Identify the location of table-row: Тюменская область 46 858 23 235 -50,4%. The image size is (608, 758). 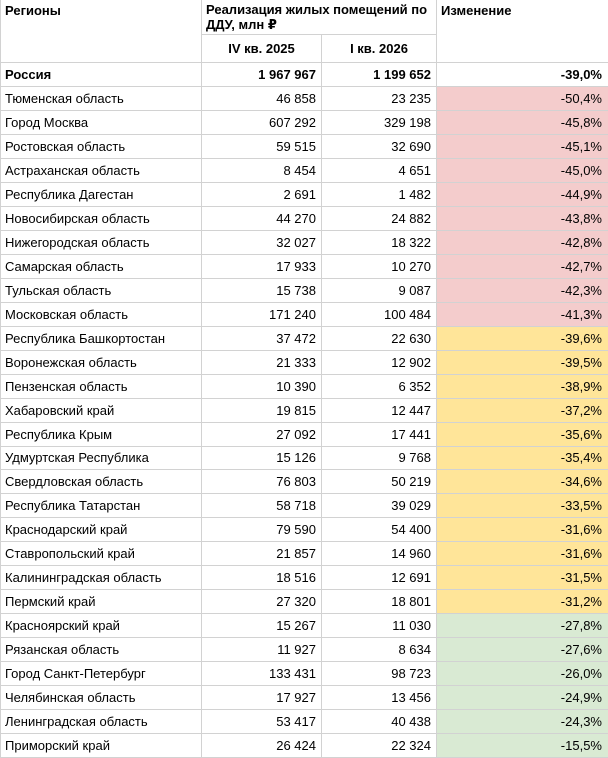
(304, 98).